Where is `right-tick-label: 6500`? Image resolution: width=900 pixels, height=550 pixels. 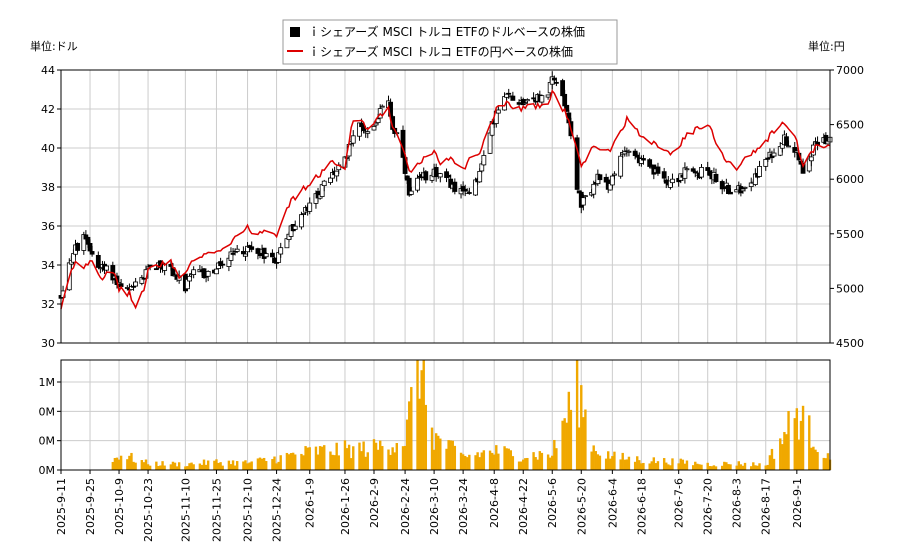 right-tick-label: 6500 is located at coordinates (850, 125).